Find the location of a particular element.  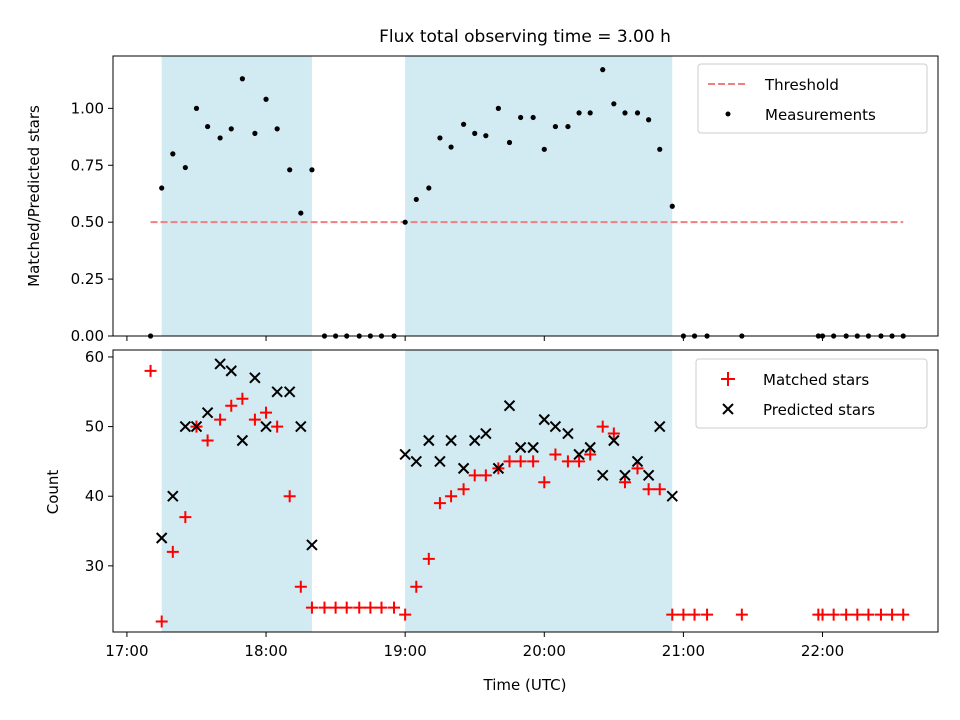

bottom-y-axis-label: Count is located at coordinates (53, 492).